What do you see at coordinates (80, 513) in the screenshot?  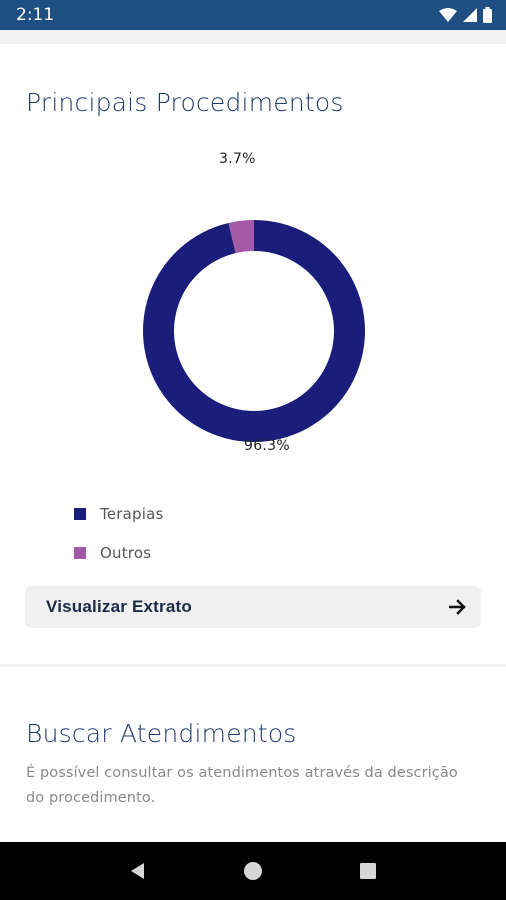 I see `legend-swatch-terapias` at bounding box center [80, 513].